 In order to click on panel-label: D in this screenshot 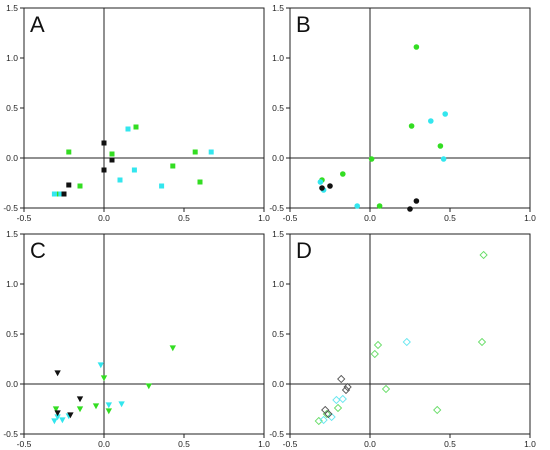, I will do `click(304, 250)`.